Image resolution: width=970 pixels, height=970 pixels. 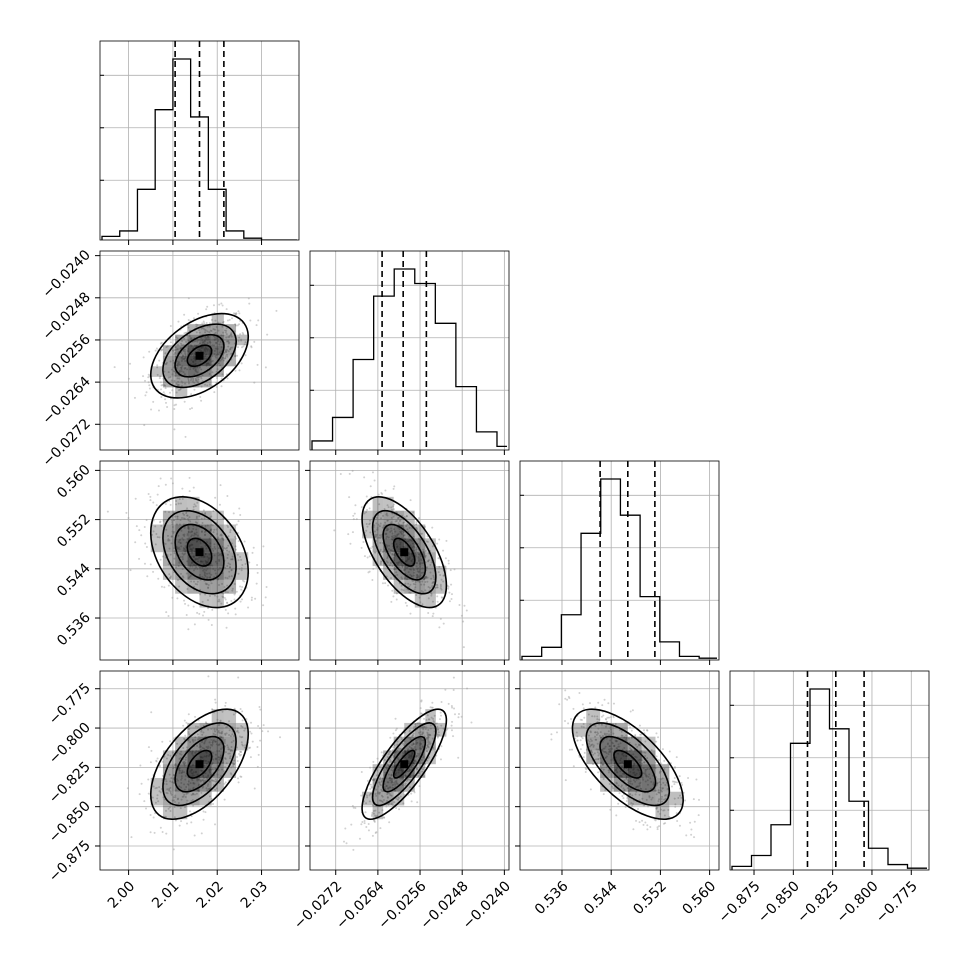 What do you see at coordinates (70, 704) in the screenshot?
I see `y-tick-label: −0.775` at bounding box center [70, 704].